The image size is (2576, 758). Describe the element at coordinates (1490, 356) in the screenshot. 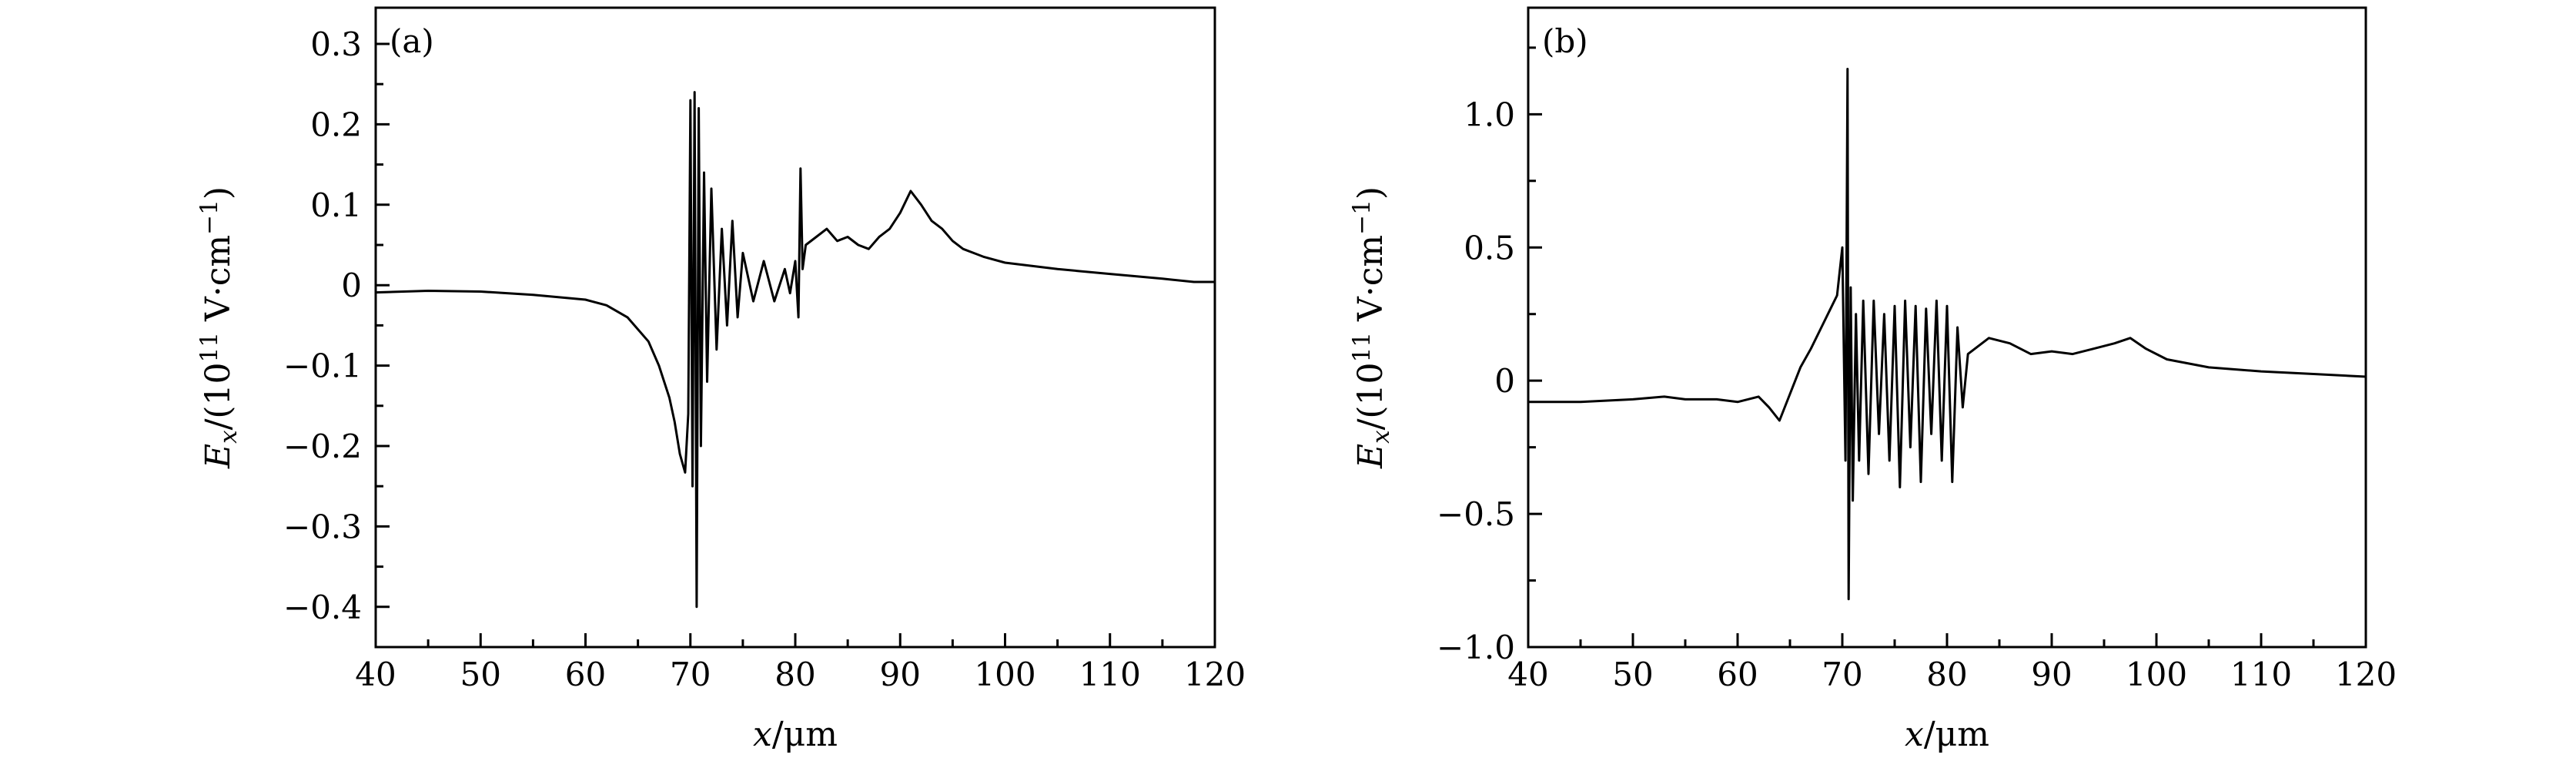

I see `y-ticks-b: −1.0 −0.5 0 0.5 1.0` at that location.